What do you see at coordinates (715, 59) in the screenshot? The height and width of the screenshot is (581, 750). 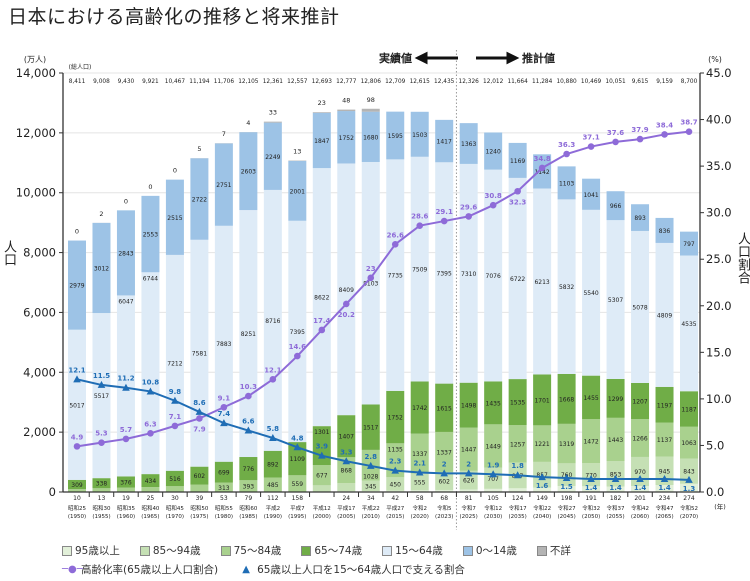 I see `right-axis-unit: (%)` at bounding box center [715, 59].